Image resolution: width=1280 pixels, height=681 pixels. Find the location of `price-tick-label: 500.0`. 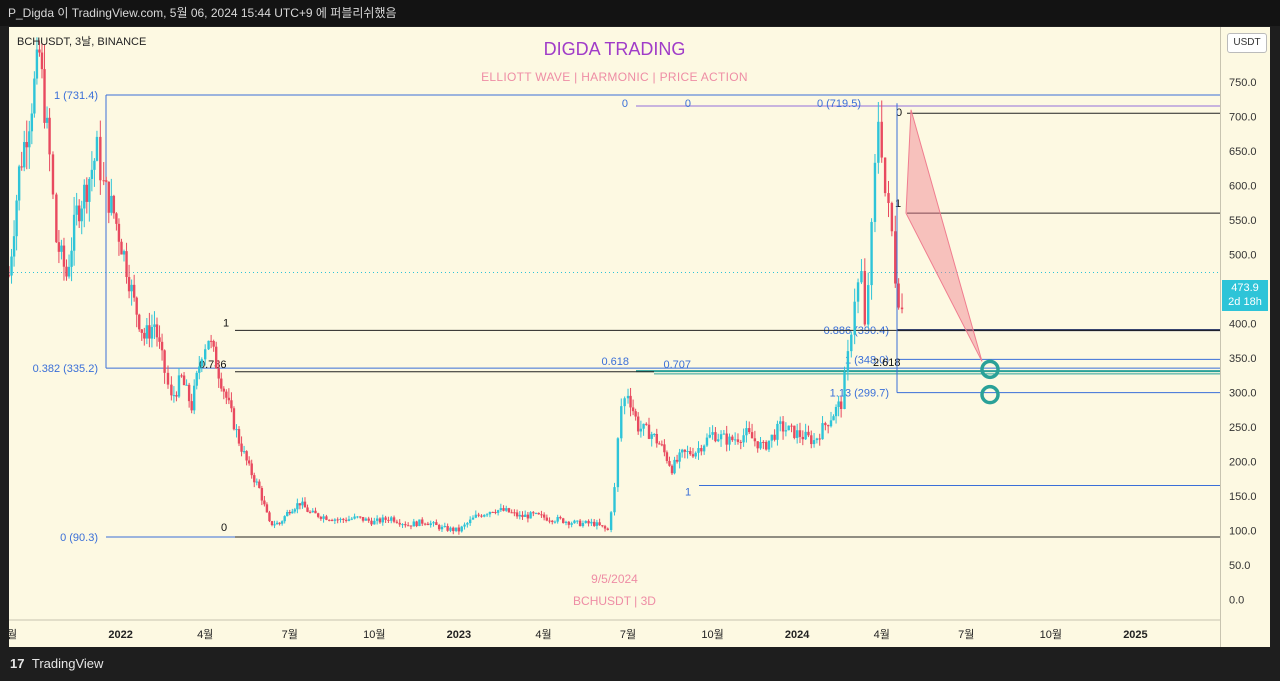

price-tick-label: 500.0 is located at coordinates (1243, 256).